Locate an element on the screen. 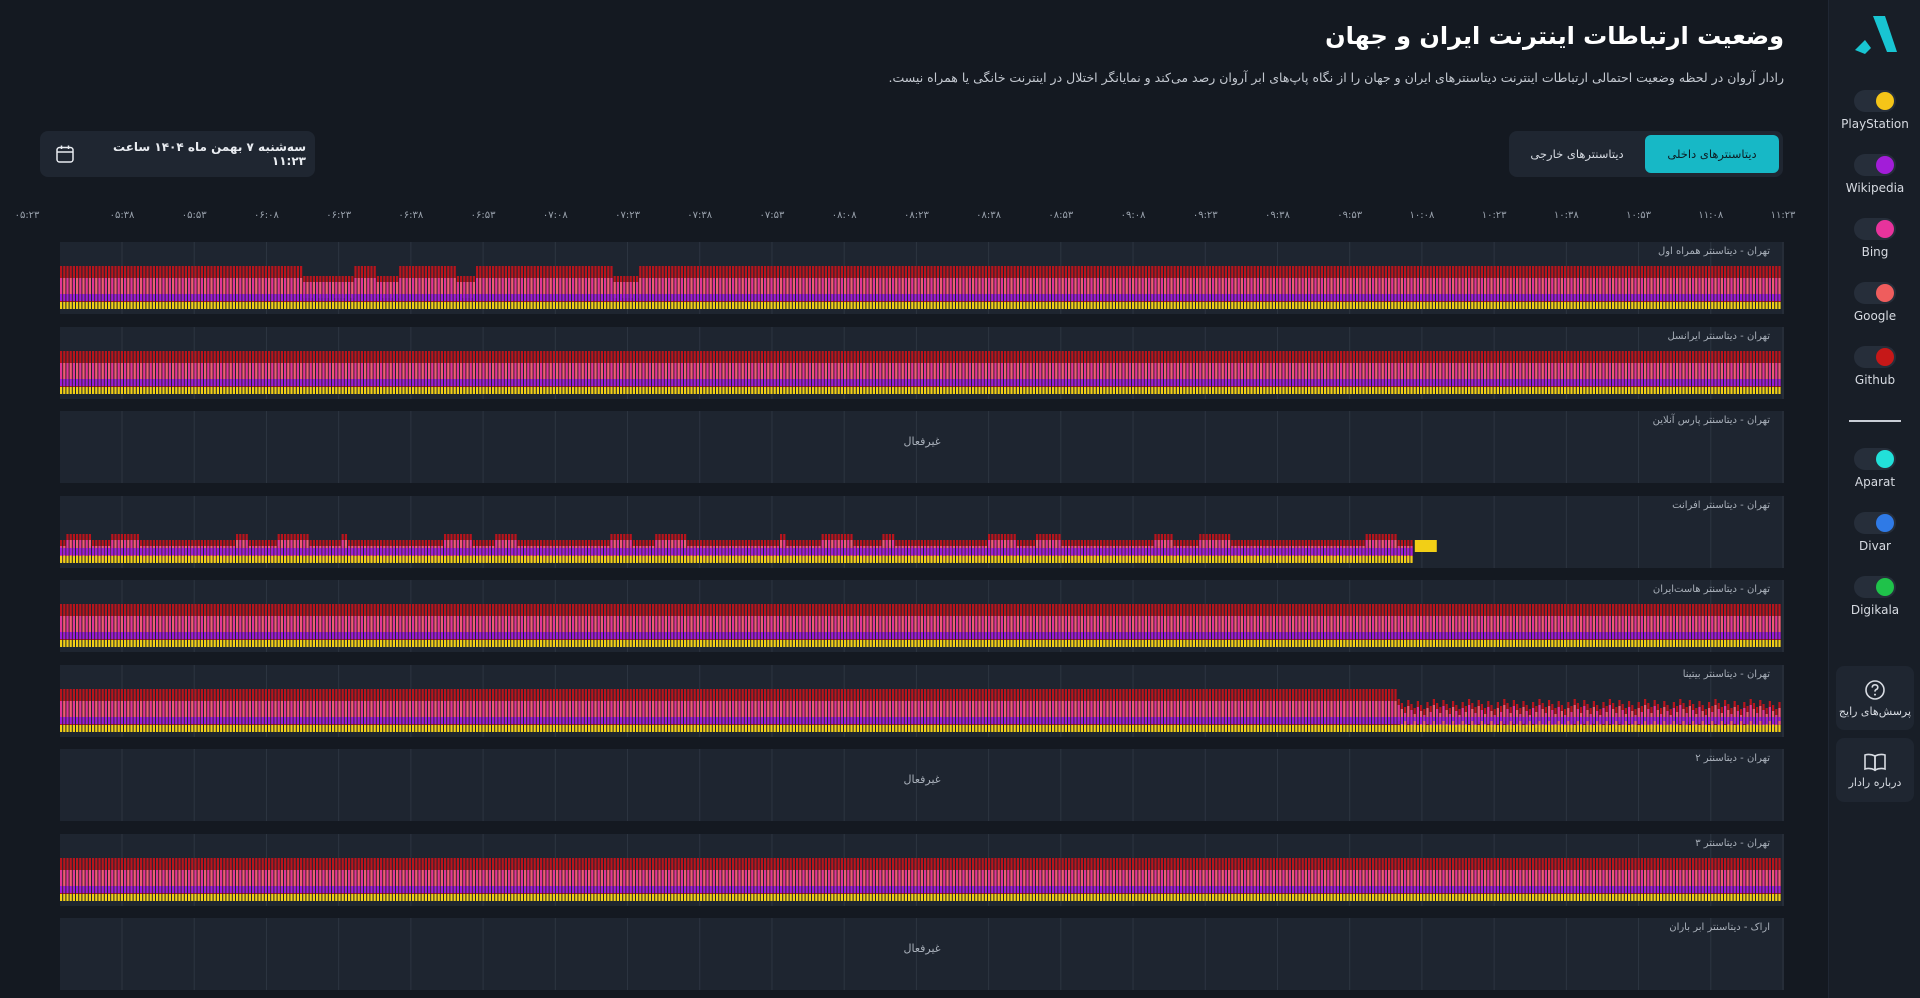  tab-external-datacenters: دیتاسنترهای خارجی is located at coordinates (1577, 154).